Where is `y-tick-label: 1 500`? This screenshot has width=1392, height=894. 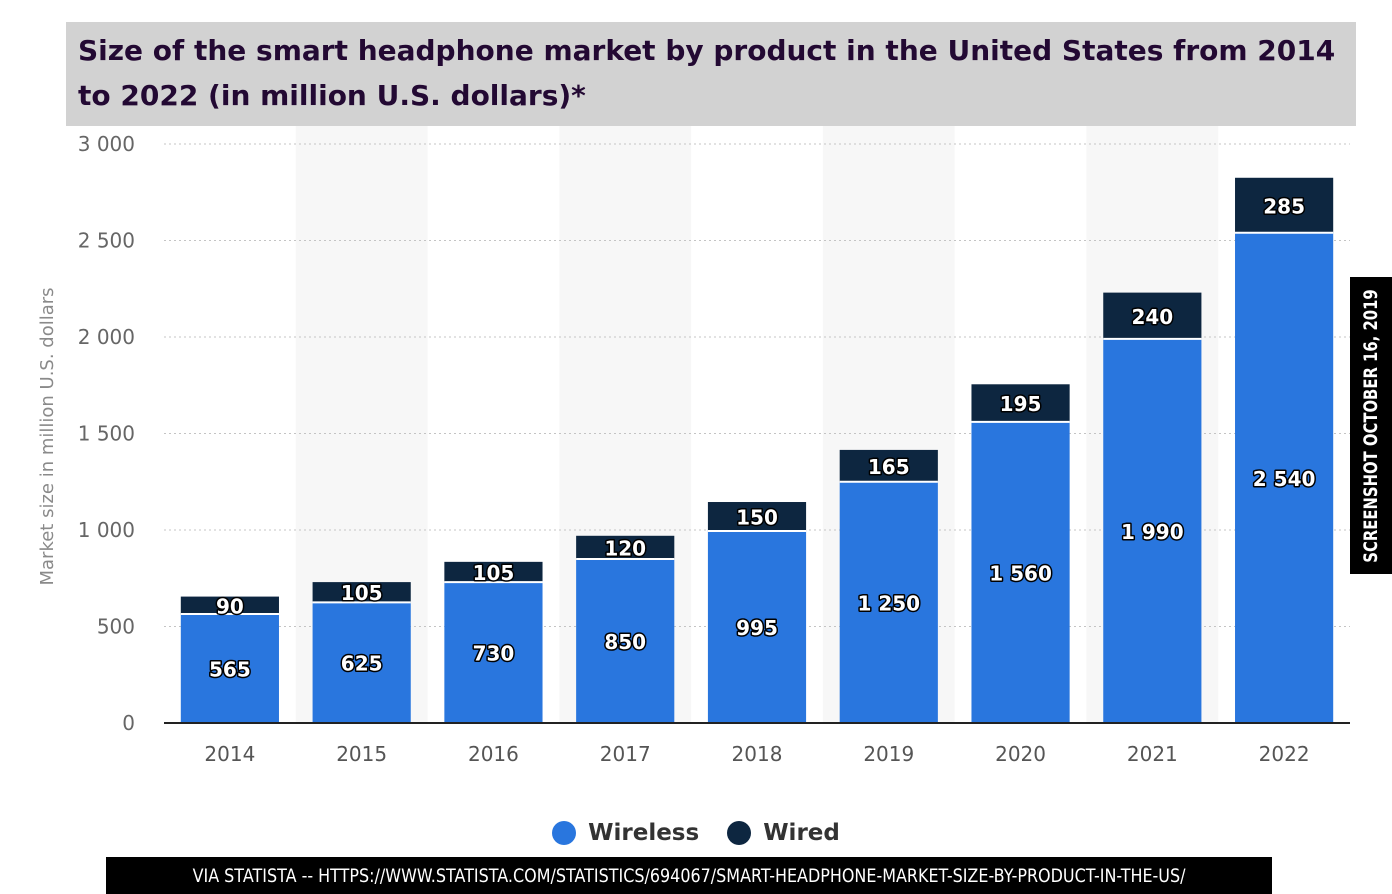 y-tick-label: 1 500 is located at coordinates (106, 434).